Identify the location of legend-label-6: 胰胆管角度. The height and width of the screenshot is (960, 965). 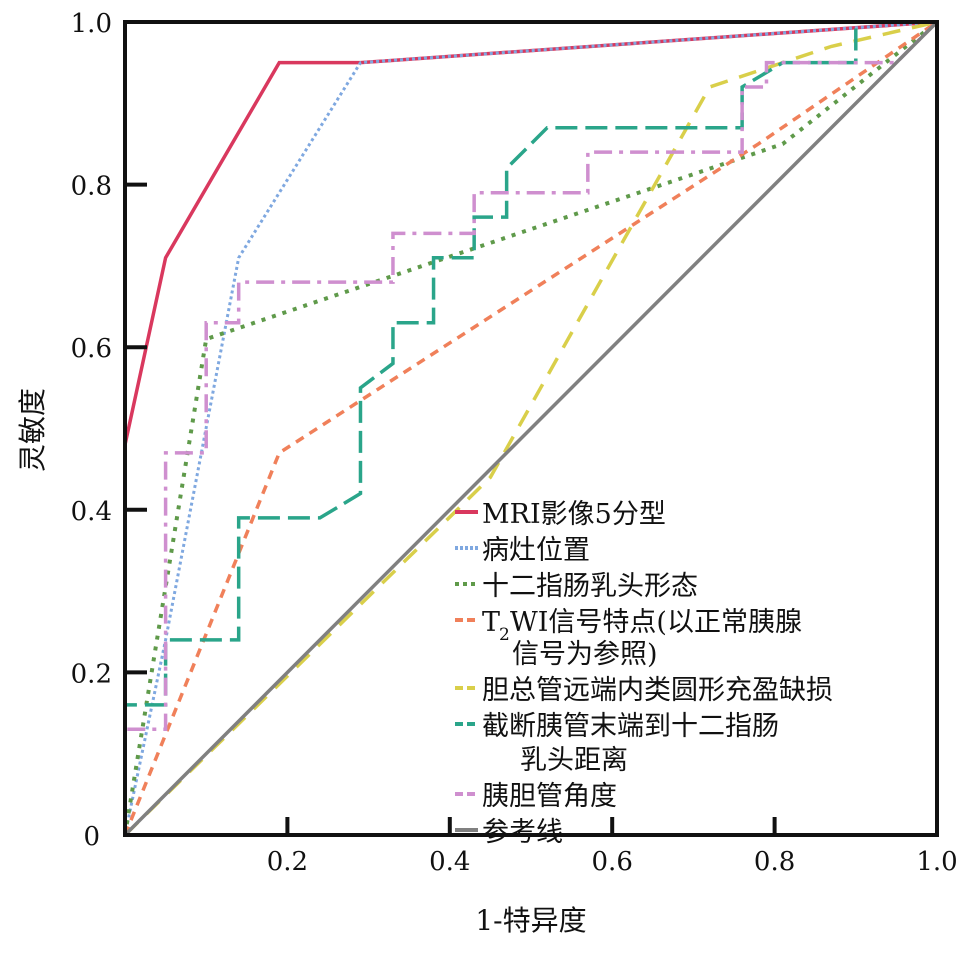
(549, 796).